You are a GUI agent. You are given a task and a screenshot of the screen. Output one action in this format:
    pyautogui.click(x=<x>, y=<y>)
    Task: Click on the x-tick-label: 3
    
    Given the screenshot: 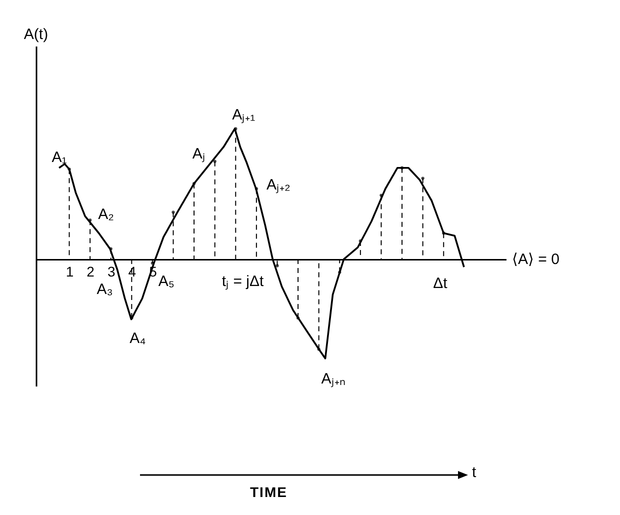 What is the action you would take?
    pyautogui.click(x=111, y=272)
    